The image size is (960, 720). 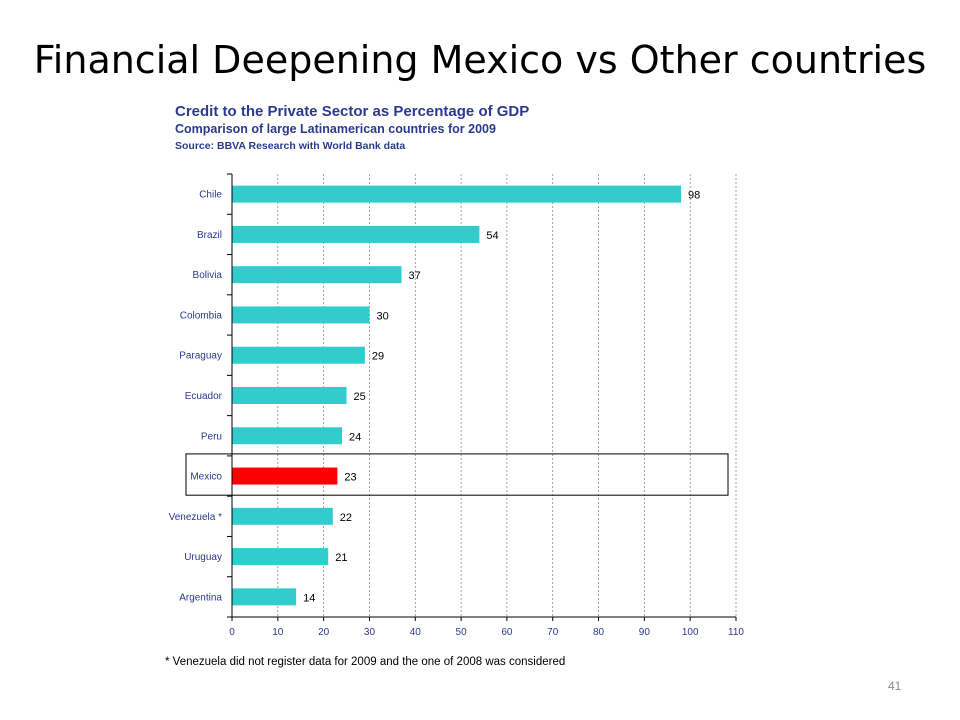 I want to click on bar-paraguay, so click(x=298, y=355).